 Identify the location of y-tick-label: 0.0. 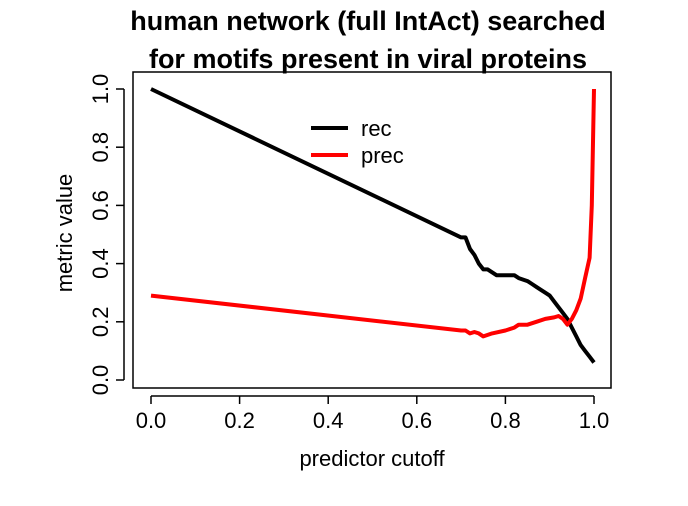
(100, 380).